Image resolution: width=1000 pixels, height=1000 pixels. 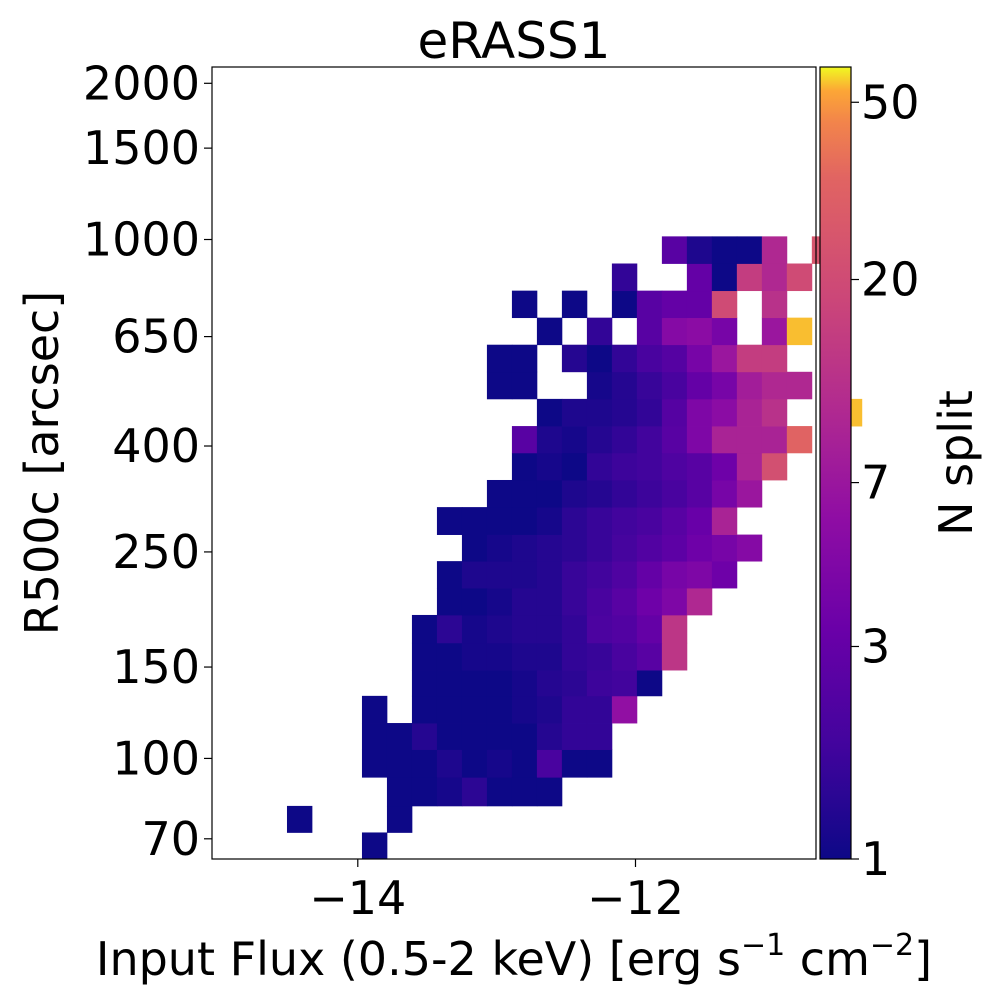 What do you see at coordinates (156, 667) in the screenshot?
I see `y-tick-label: 150` at bounding box center [156, 667].